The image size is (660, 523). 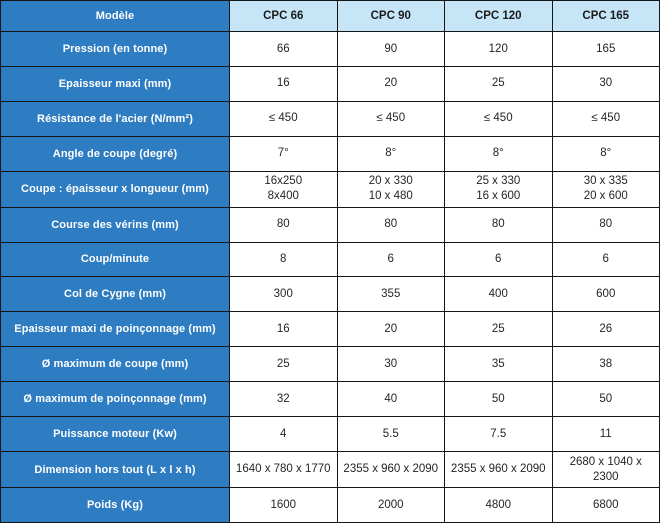 What do you see at coordinates (115, 364) in the screenshot?
I see `row-label: Ø maximum de coupe (mm)` at bounding box center [115, 364].